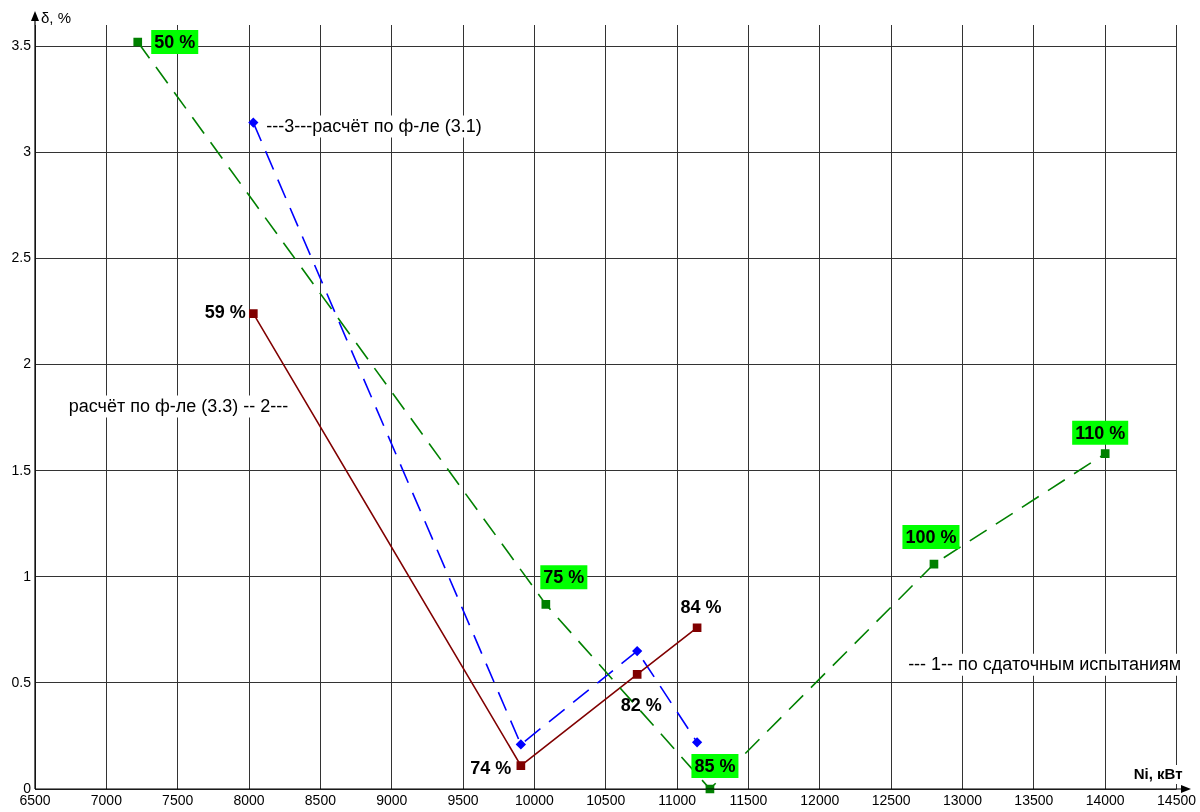  Describe the element at coordinates (392, 800) in the screenshot. I see `x-tick-label: 9000` at that location.